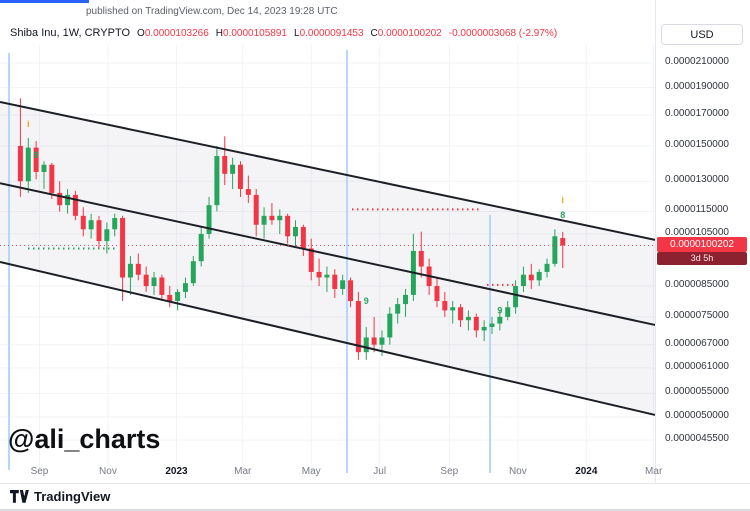 The image size is (750, 511). Describe the element at coordinates (702, 34) in the screenshot. I see `currency-usd-button: USD` at that location.